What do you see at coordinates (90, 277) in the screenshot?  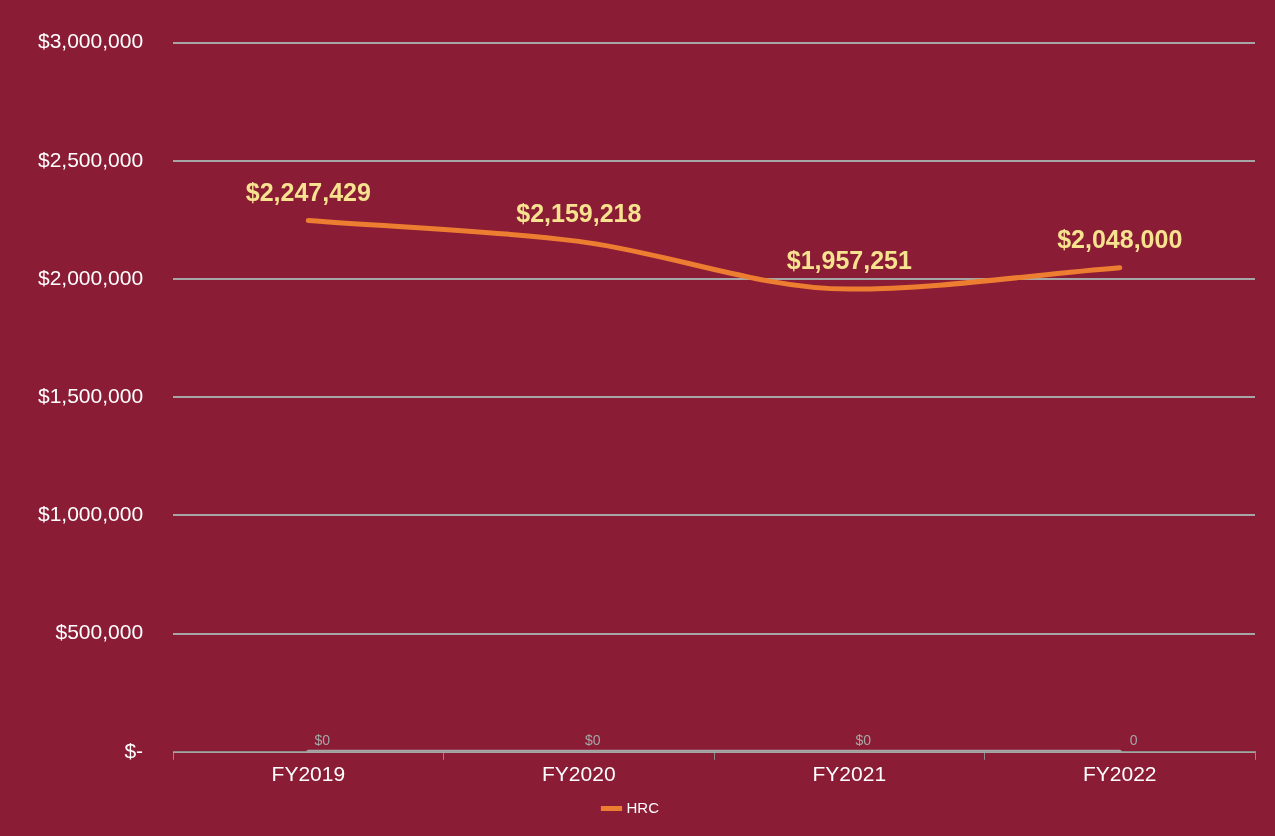 I see `y-tick-label: $2,000,000` at bounding box center [90, 277].